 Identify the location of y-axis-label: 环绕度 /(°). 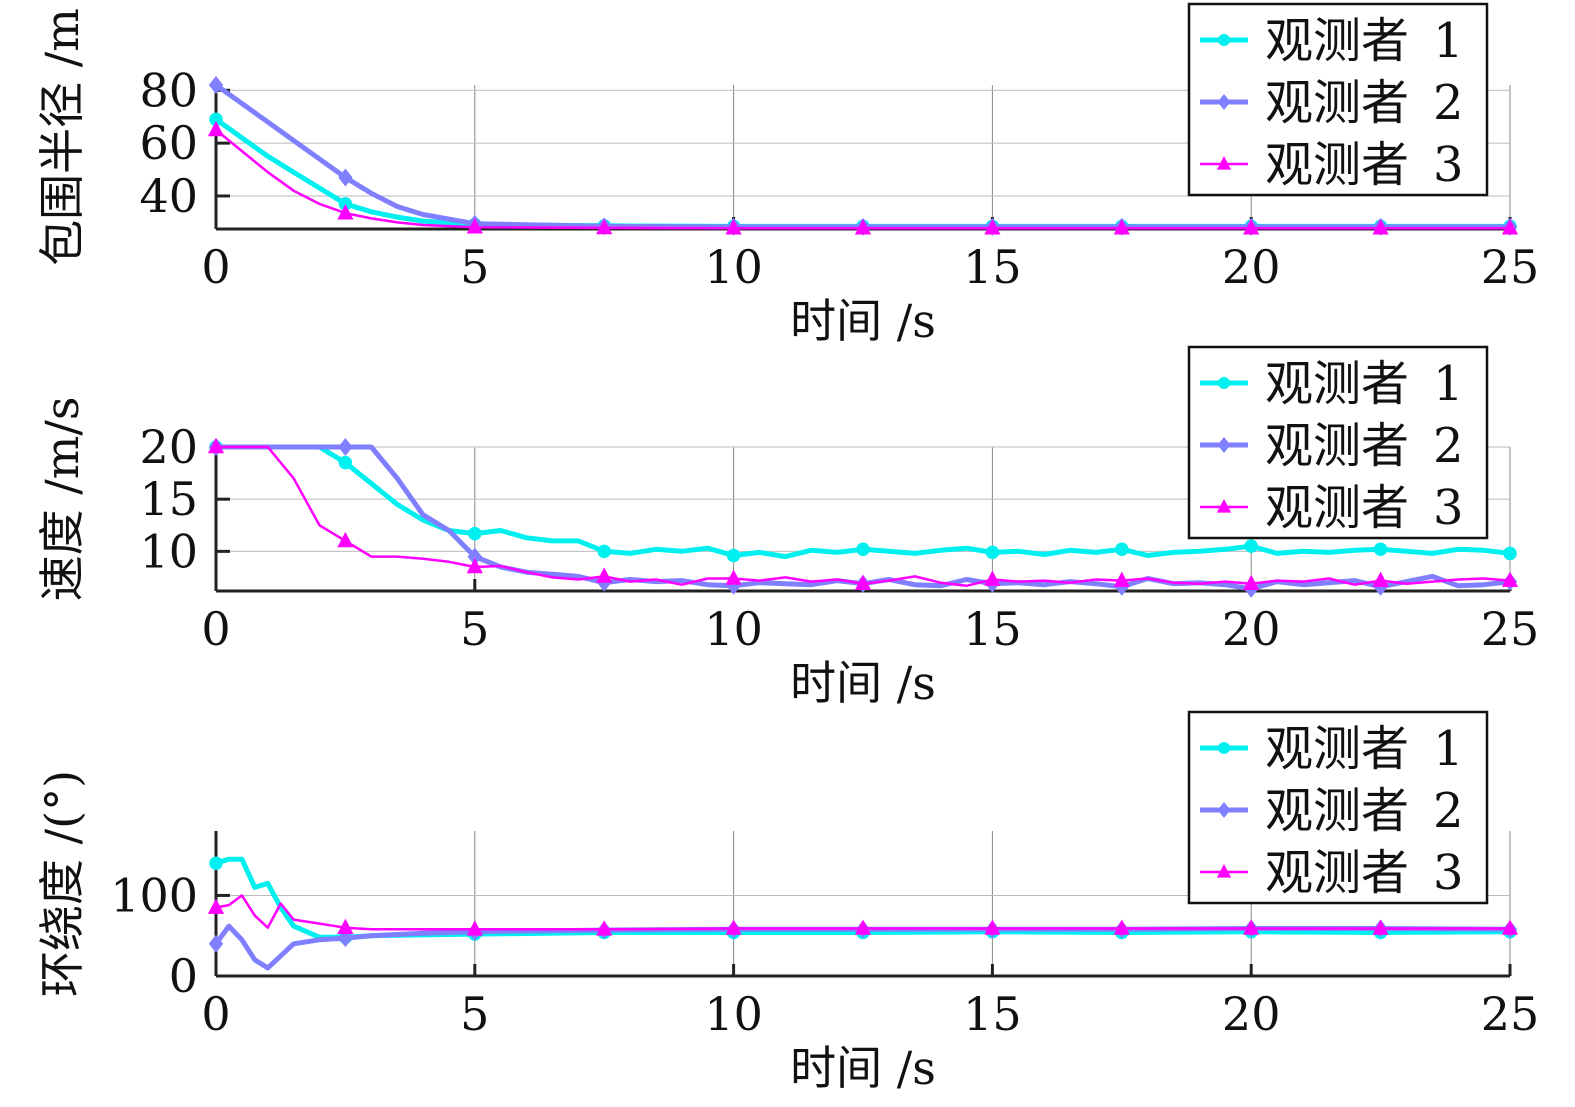
(62, 883).